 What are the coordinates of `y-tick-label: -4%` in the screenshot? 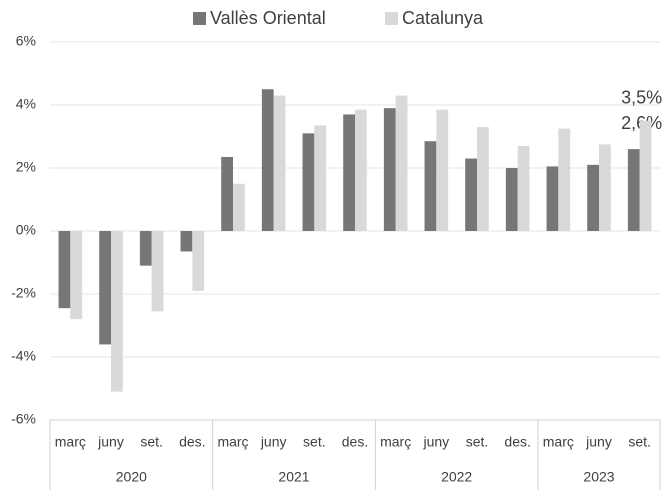 It's located at (23, 356).